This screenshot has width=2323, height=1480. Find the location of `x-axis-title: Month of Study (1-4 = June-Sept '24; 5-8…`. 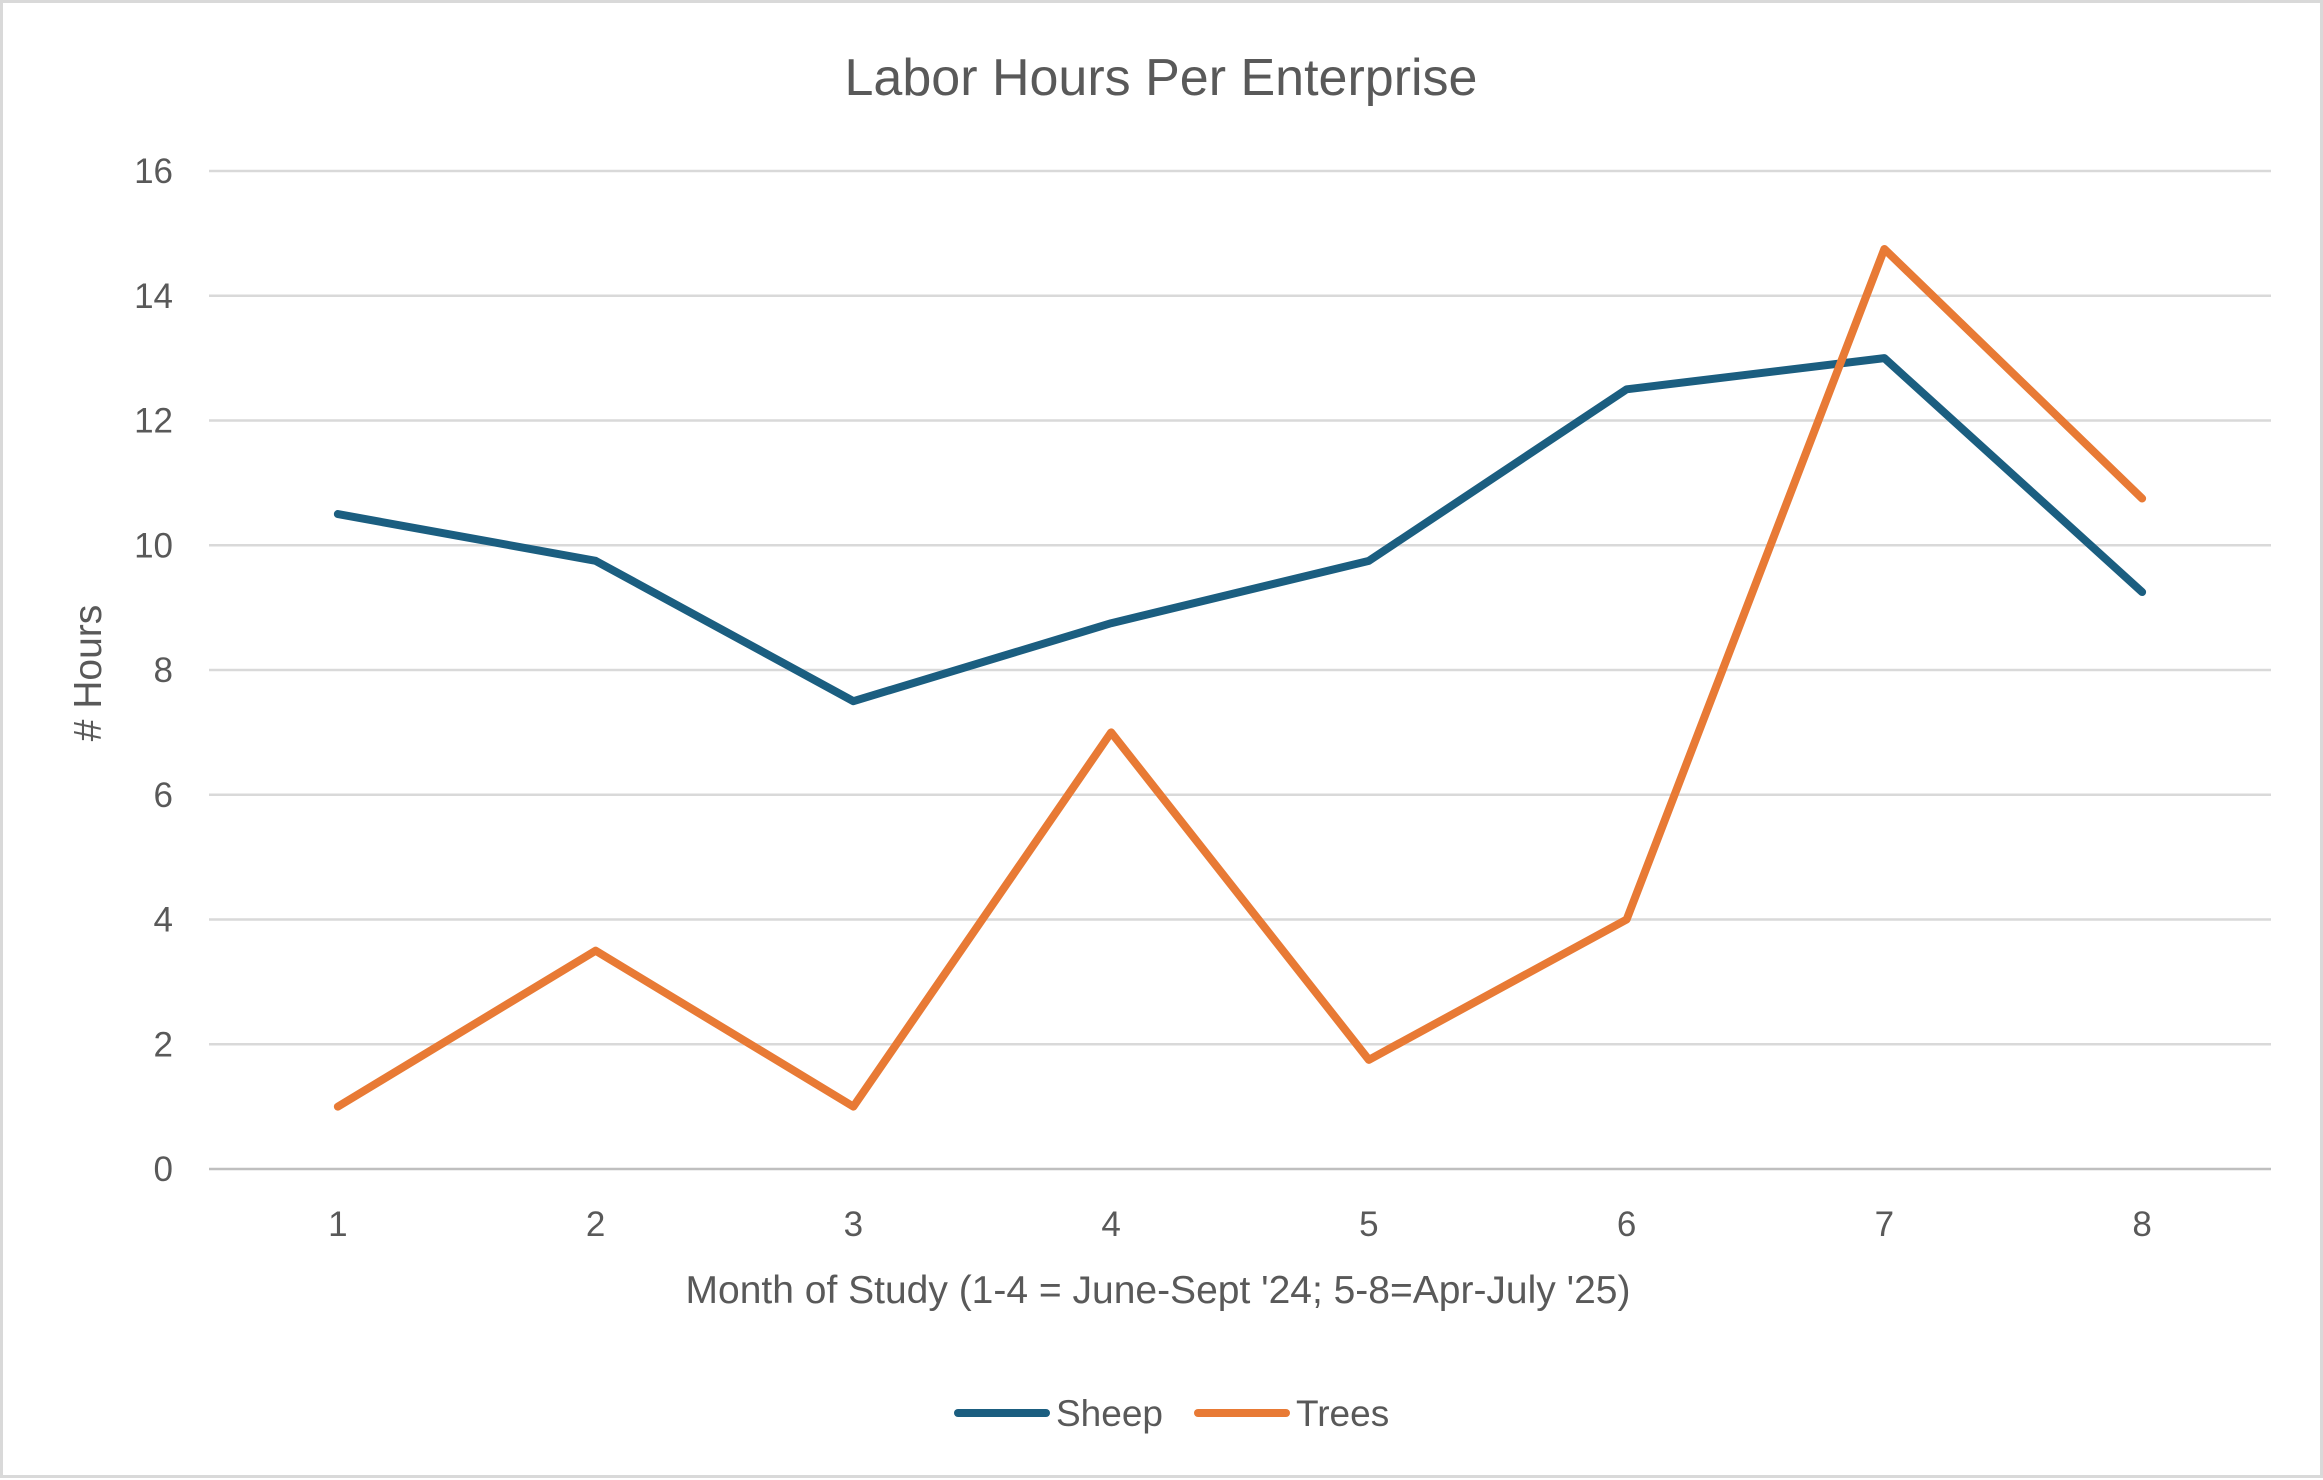

x-axis-title: Month of Study (1-4 = June-Sept '24; 5-8… is located at coordinates (1158, 1290).